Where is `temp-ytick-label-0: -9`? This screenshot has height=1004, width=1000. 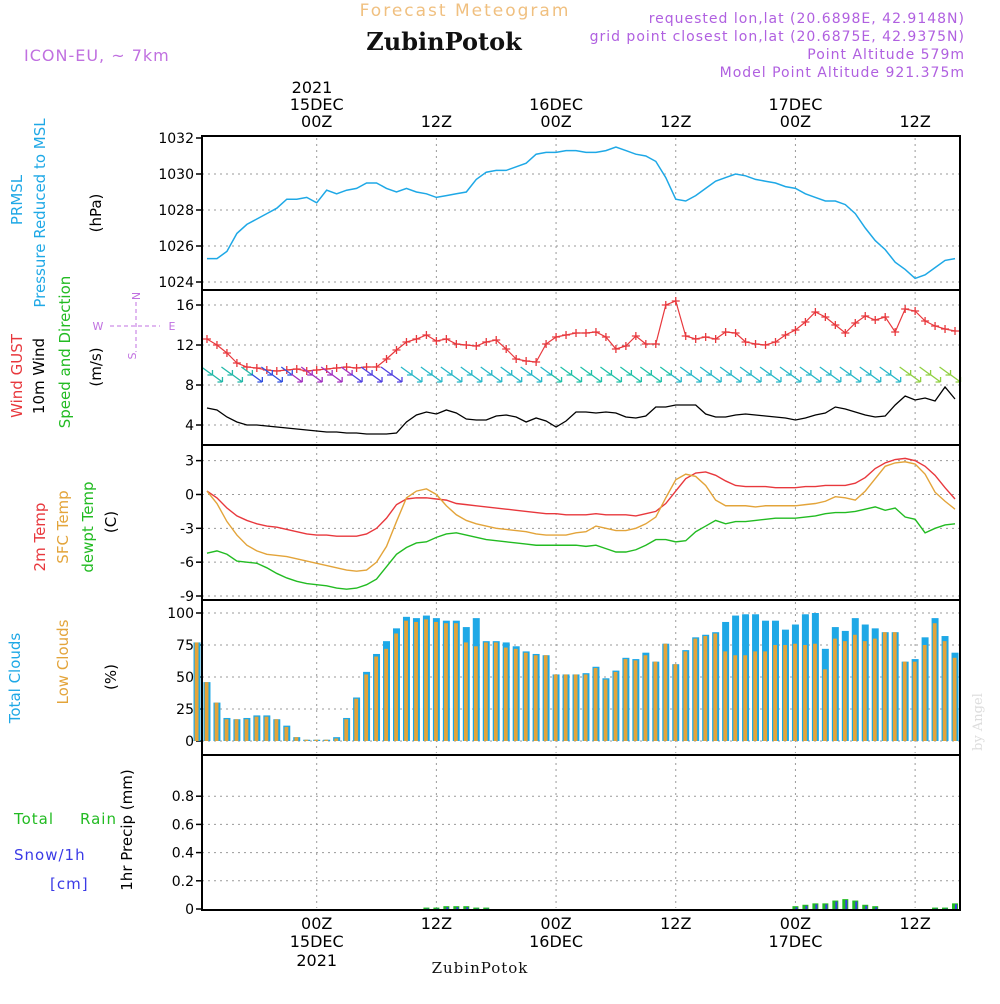 temp-ytick-label-0: -9 is located at coordinates (187, 597).